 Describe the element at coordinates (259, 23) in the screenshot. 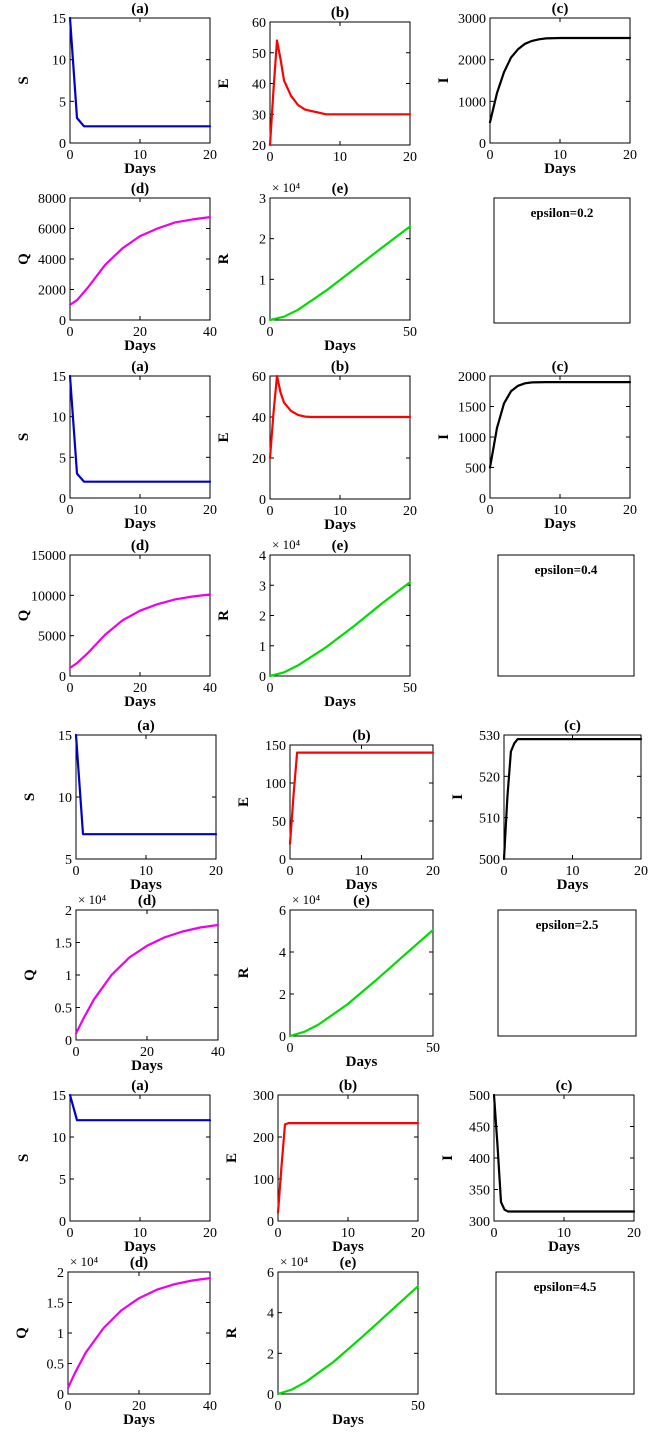

I see `y-tick-label: 60` at that location.